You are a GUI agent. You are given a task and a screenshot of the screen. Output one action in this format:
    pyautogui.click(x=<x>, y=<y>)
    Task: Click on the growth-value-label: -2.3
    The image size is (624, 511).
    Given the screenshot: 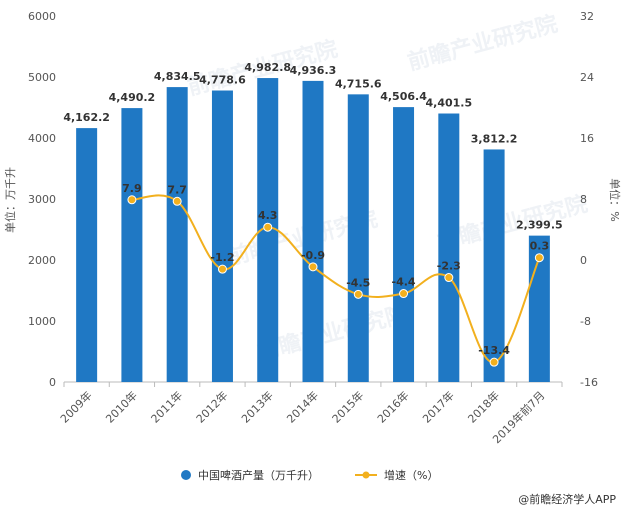 What is the action you would take?
    pyautogui.click(x=449, y=266)
    